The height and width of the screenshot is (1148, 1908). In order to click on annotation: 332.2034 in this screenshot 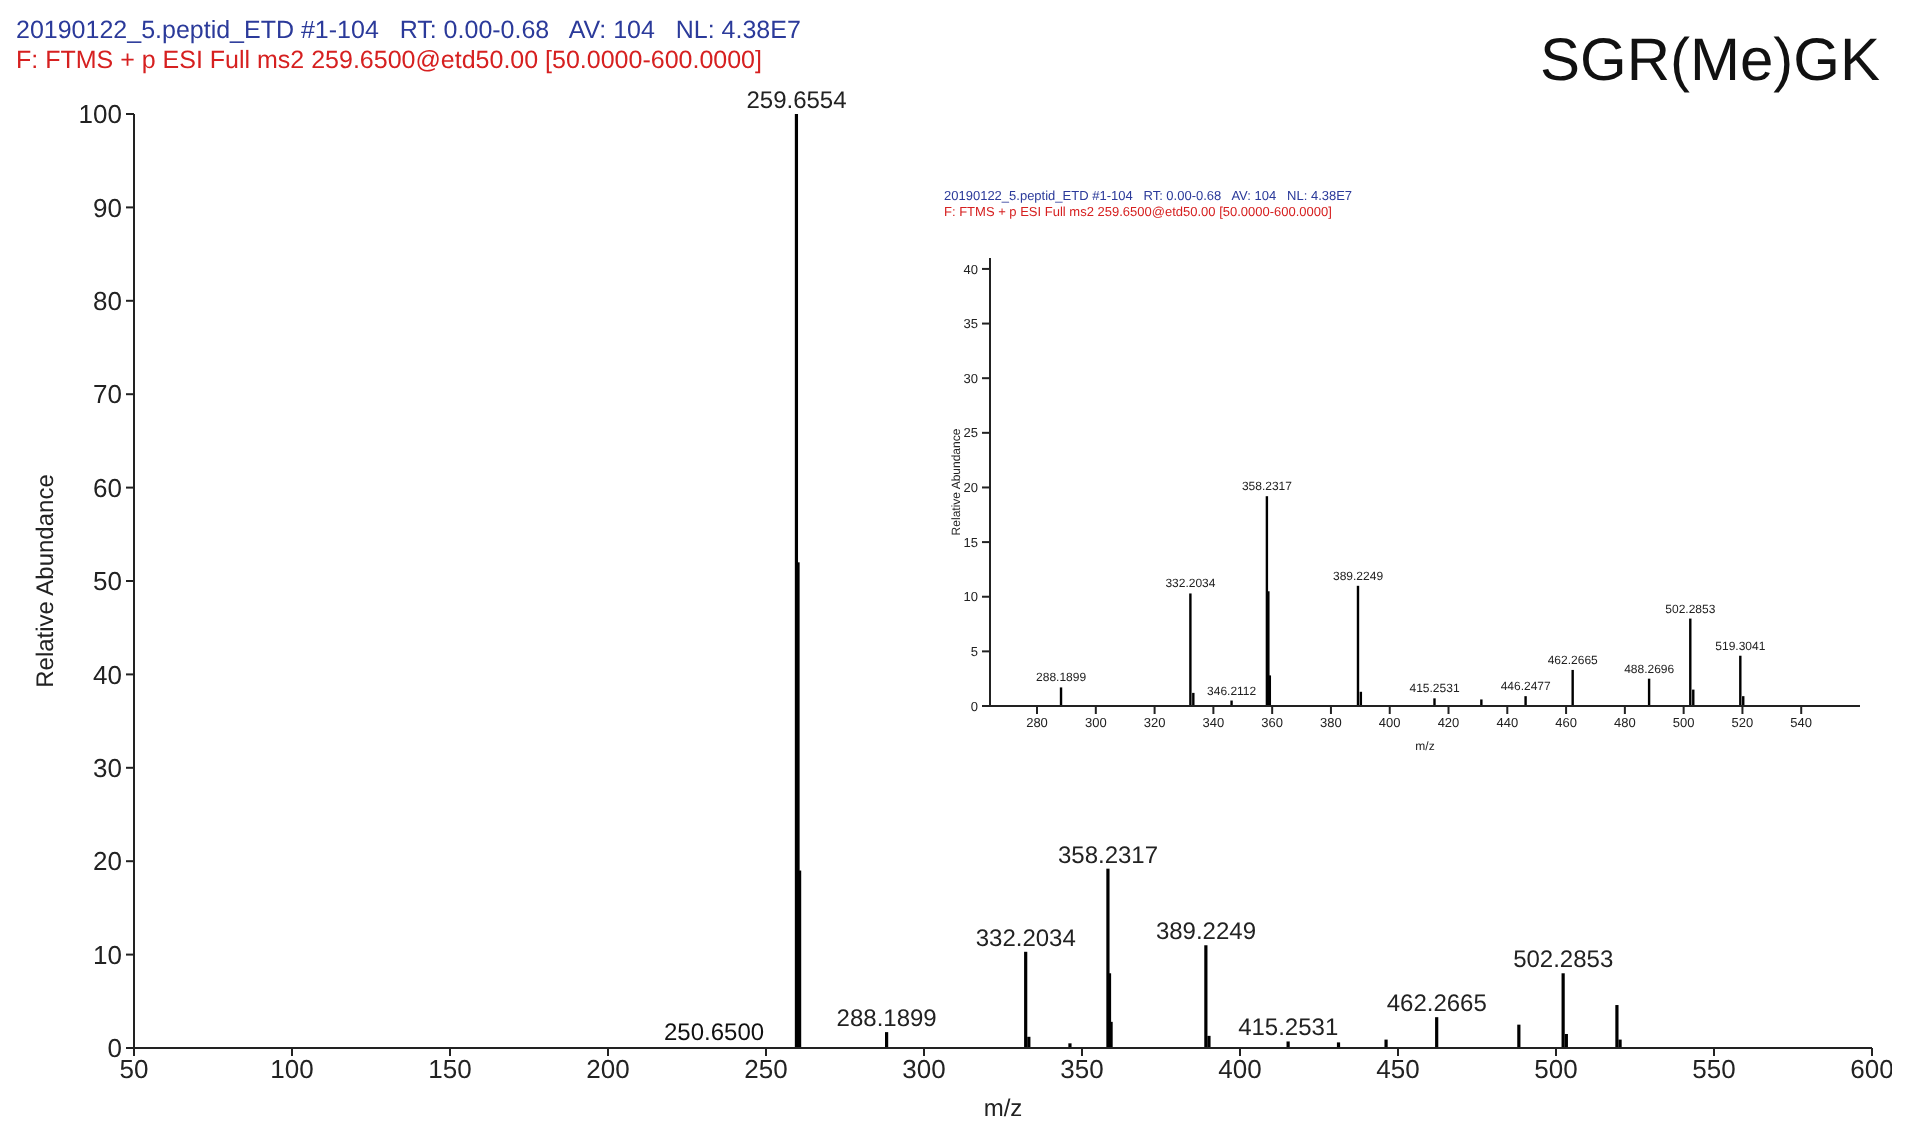, I will do `click(1026, 937)`.